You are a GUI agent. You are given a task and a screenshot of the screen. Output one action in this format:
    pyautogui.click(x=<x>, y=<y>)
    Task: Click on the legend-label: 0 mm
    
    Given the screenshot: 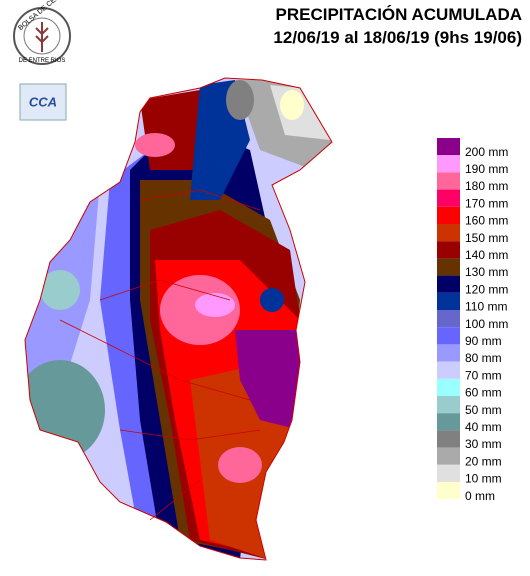 What is the action you would take?
    pyautogui.click(x=480, y=496)
    